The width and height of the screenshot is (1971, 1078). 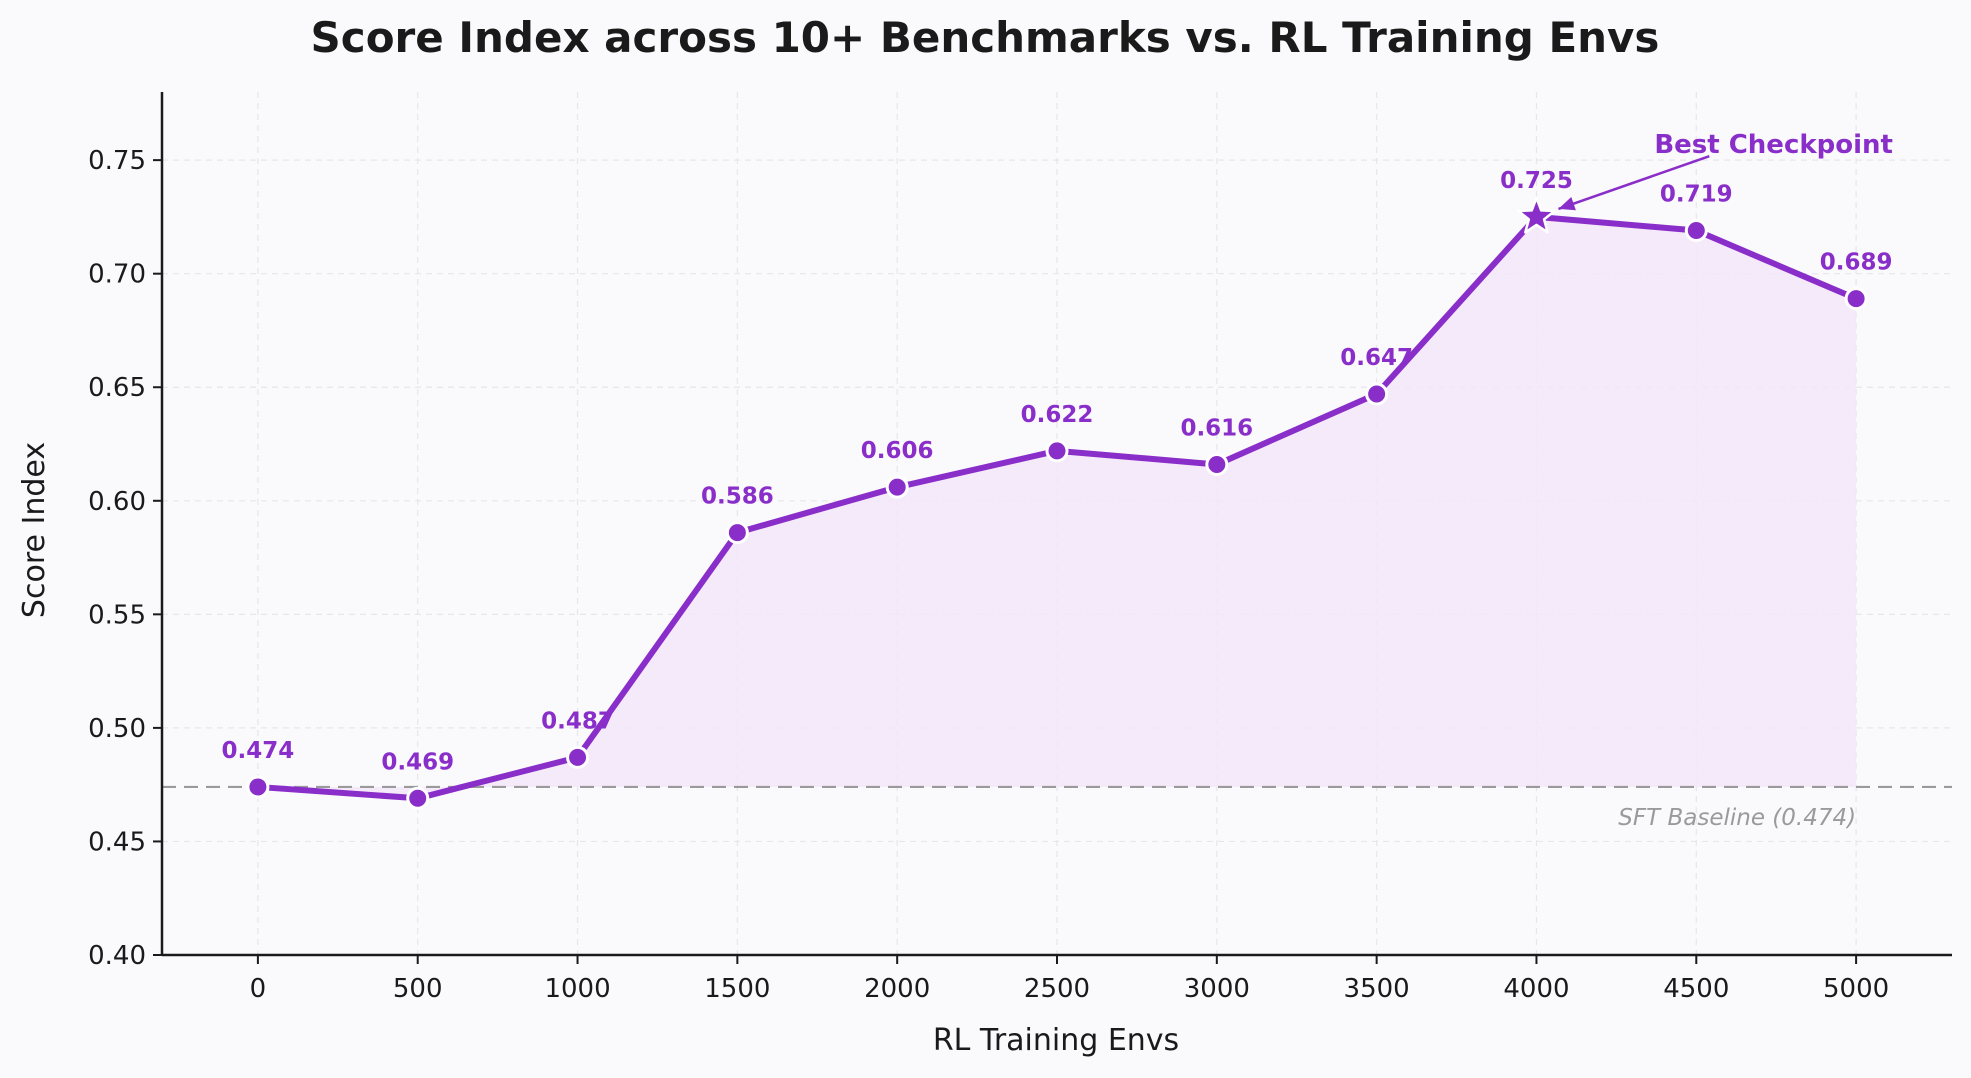 I want to click on x-tick-label: 3500, so click(x=1377, y=989).